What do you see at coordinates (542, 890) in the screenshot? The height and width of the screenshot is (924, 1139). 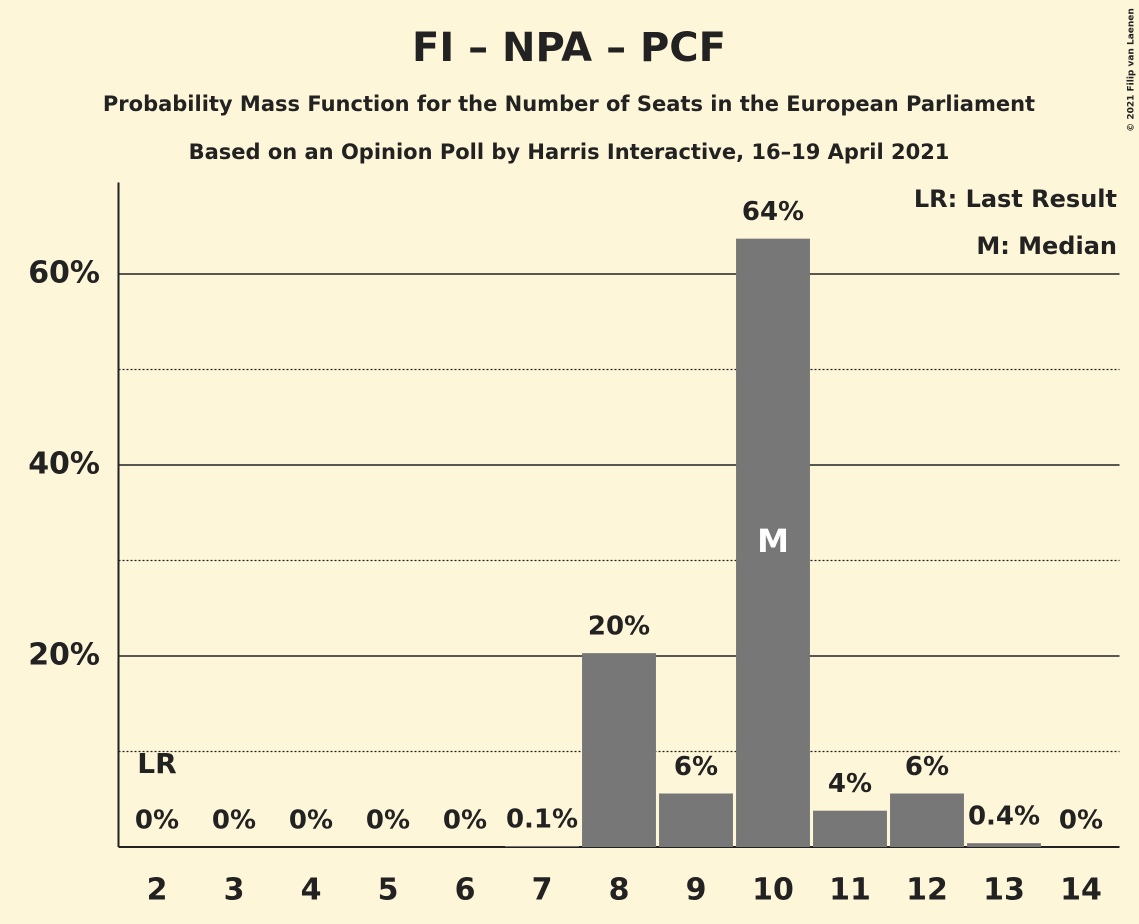 I see `x-tick-label: 7` at bounding box center [542, 890].